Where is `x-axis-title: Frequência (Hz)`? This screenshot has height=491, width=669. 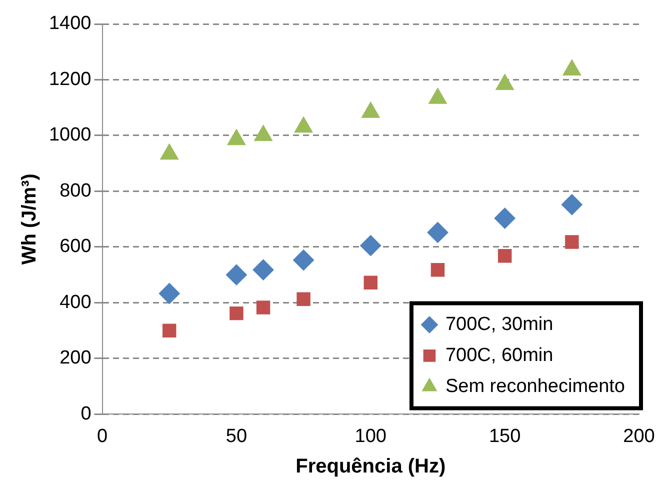
x-axis-title: Frequência (Hz) is located at coordinates (371, 467).